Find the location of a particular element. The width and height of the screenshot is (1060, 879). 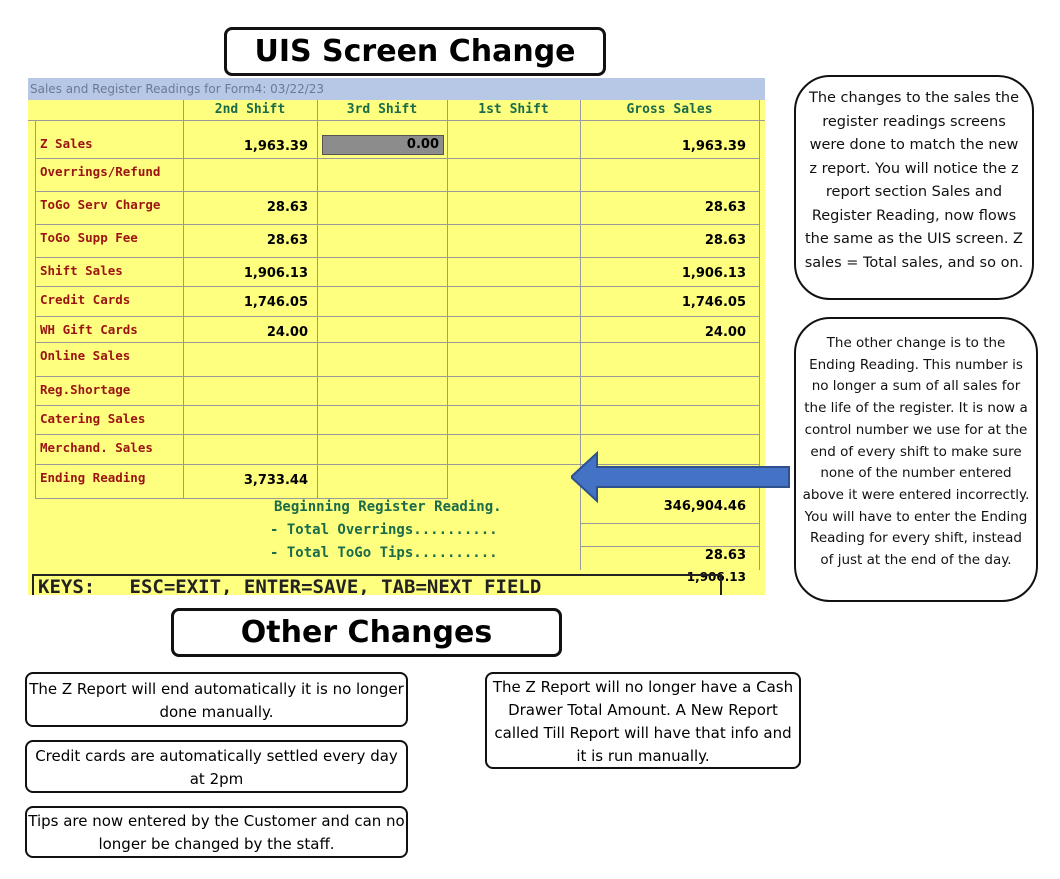

col-head-3rd-shift: 3rd Shift is located at coordinates (382, 109).